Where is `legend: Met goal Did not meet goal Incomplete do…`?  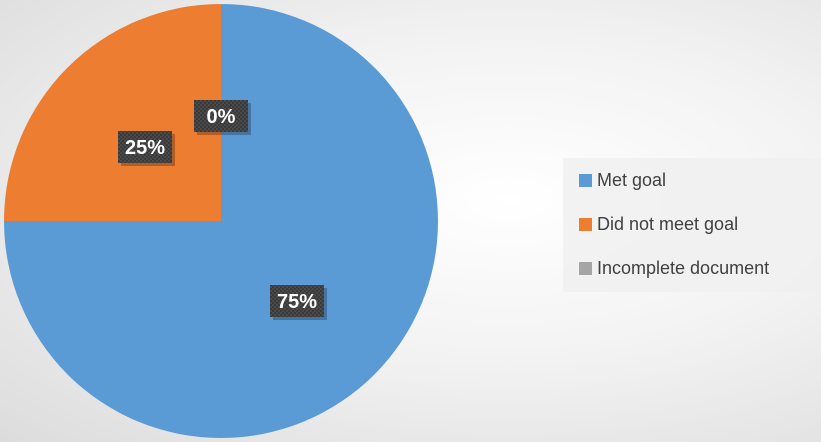 legend: Met goal Did not meet goal Incomplete do… is located at coordinates (692, 225).